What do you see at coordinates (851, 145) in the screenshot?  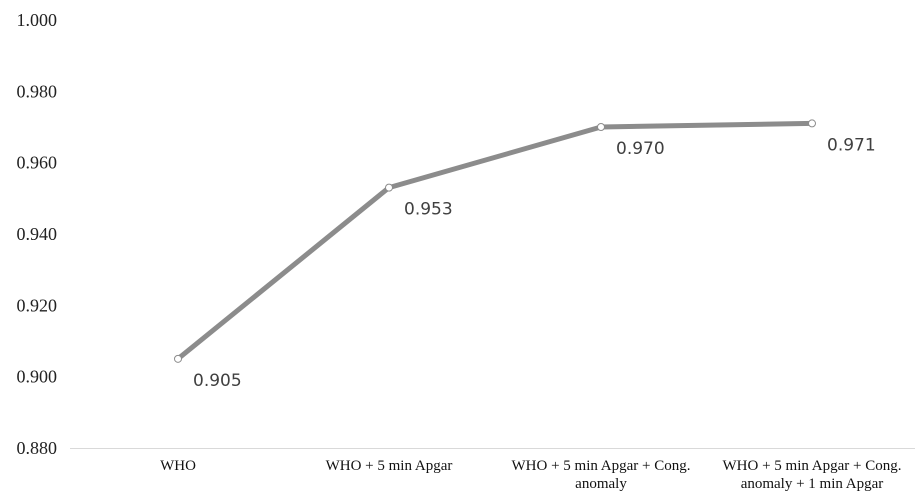 I see `data-label: 0.971` at bounding box center [851, 145].